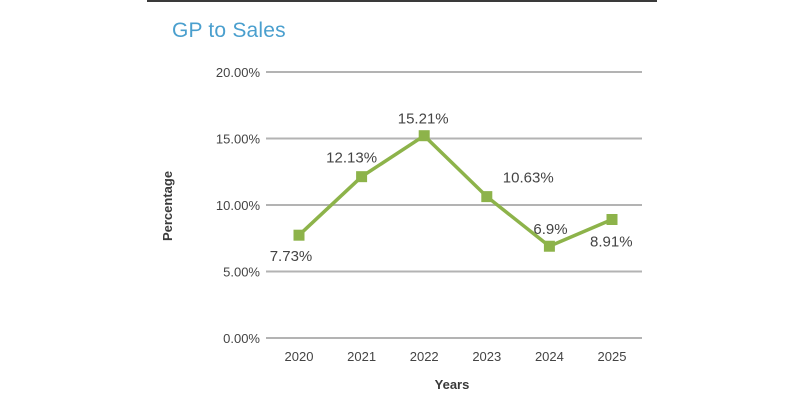 The height and width of the screenshot is (400, 800). What do you see at coordinates (351, 158) in the screenshot?
I see `data-label: 12.13%` at bounding box center [351, 158].